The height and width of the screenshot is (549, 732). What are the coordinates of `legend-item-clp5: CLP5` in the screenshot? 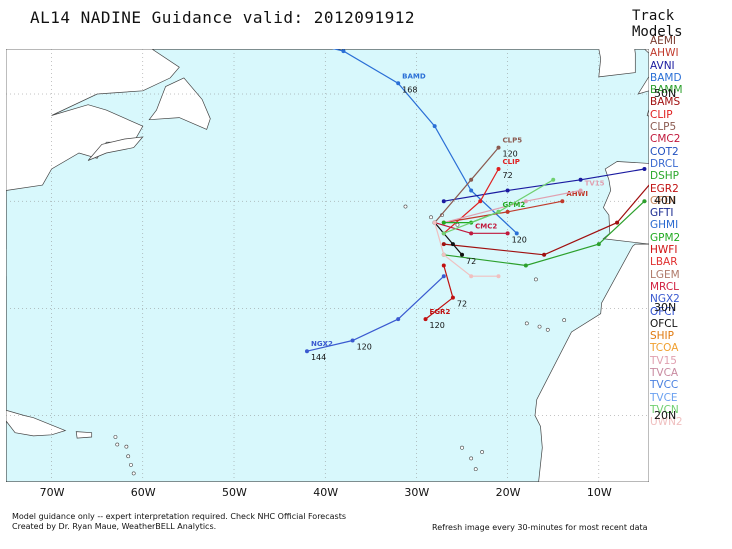 It's located at (663, 127).